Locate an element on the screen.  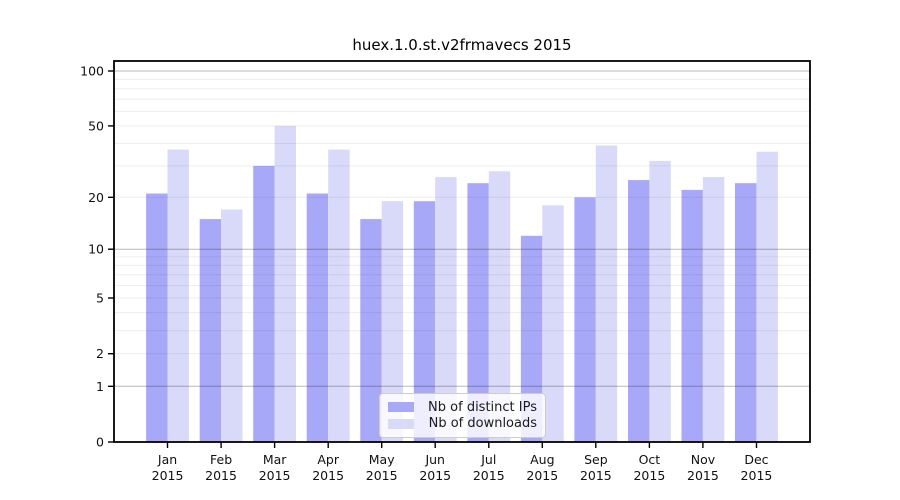
x-tick-label-month: Jul is located at coordinates (488, 459).